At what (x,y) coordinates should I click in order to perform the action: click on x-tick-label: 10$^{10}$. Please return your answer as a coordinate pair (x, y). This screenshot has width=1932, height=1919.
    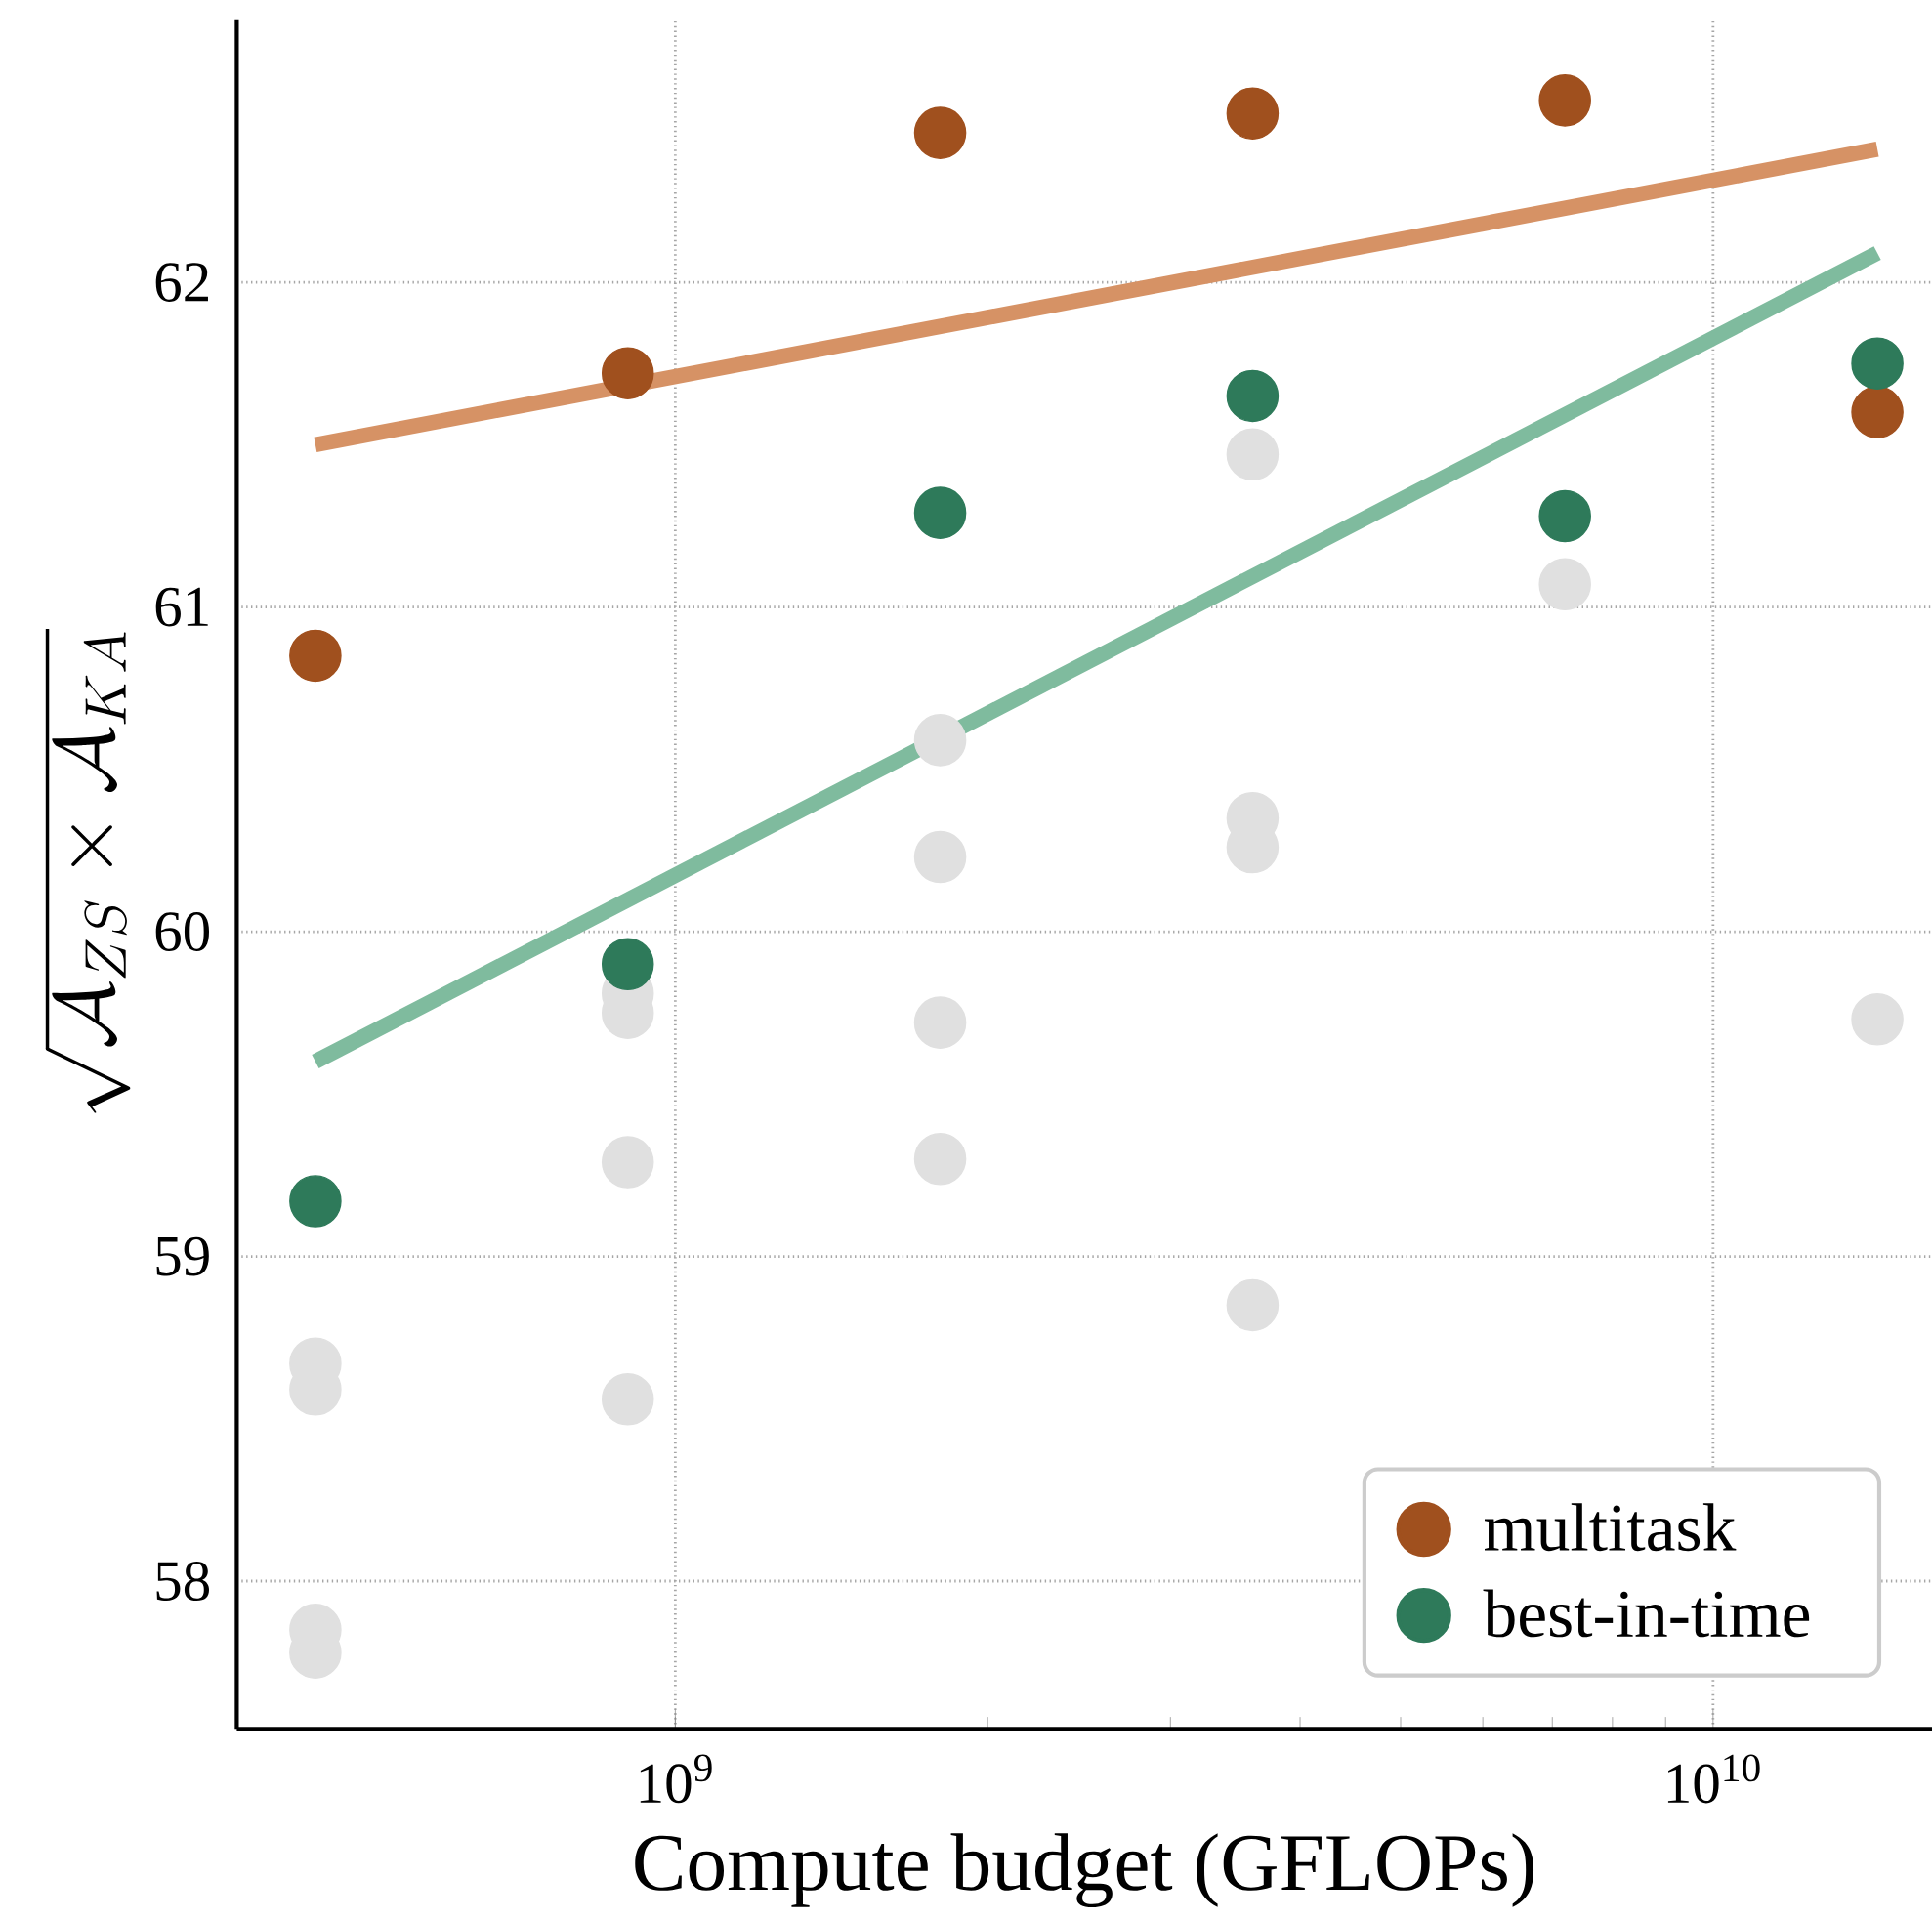
    Looking at the image, I should click on (1713, 1779).